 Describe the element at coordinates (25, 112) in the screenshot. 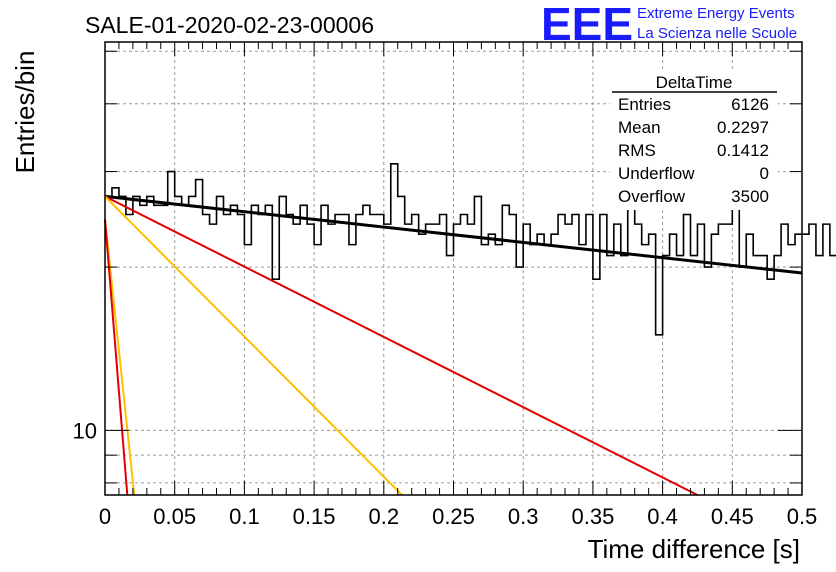

I see `y-axis-label: Entries/bin` at that location.